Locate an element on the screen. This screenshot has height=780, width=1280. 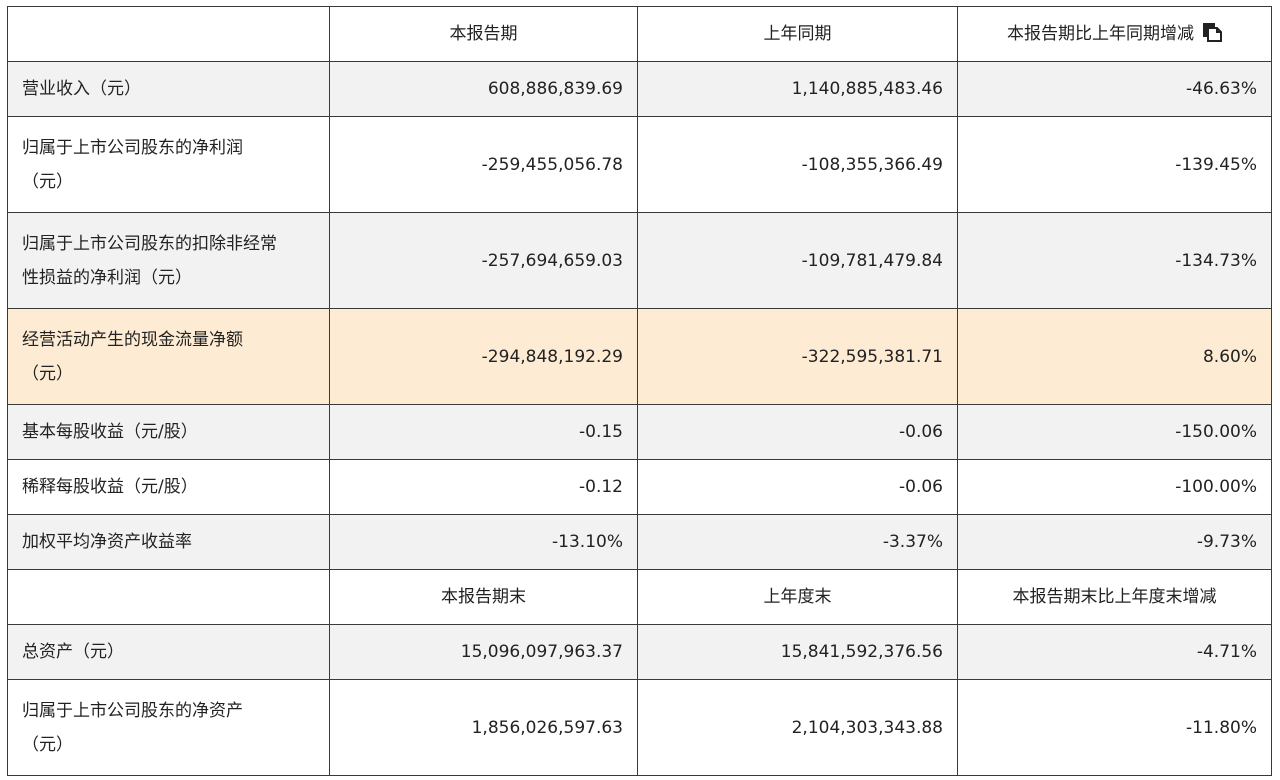
table-header-period: 本报告期 上年同期 本报告期比上年同期增减 is located at coordinates (639, 34).